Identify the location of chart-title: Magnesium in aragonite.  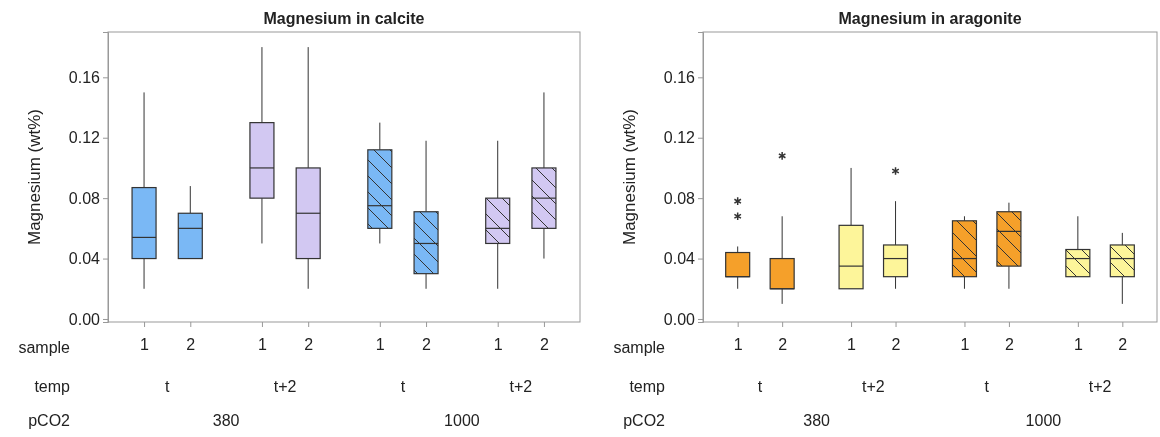
(930, 18).